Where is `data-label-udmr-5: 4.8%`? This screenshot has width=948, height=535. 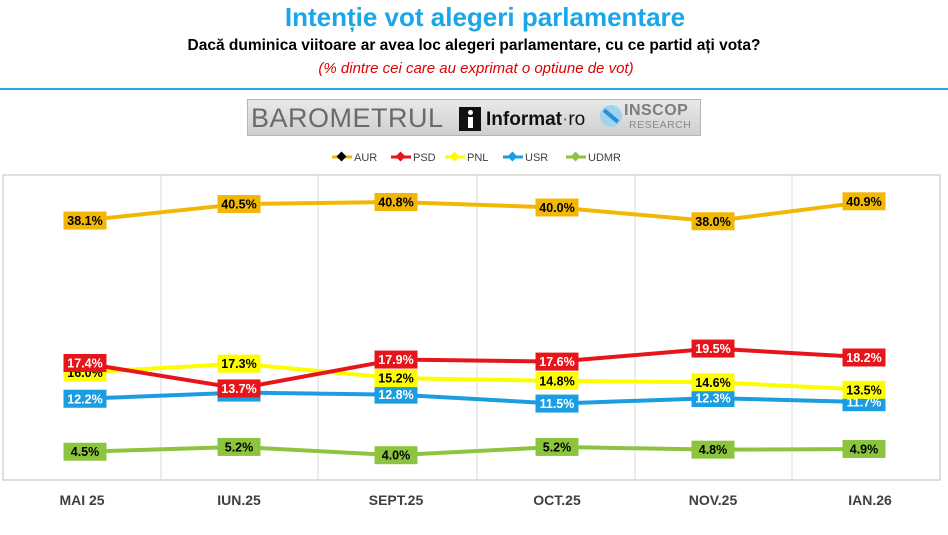
data-label-udmr-5: 4.8% is located at coordinates (713, 449).